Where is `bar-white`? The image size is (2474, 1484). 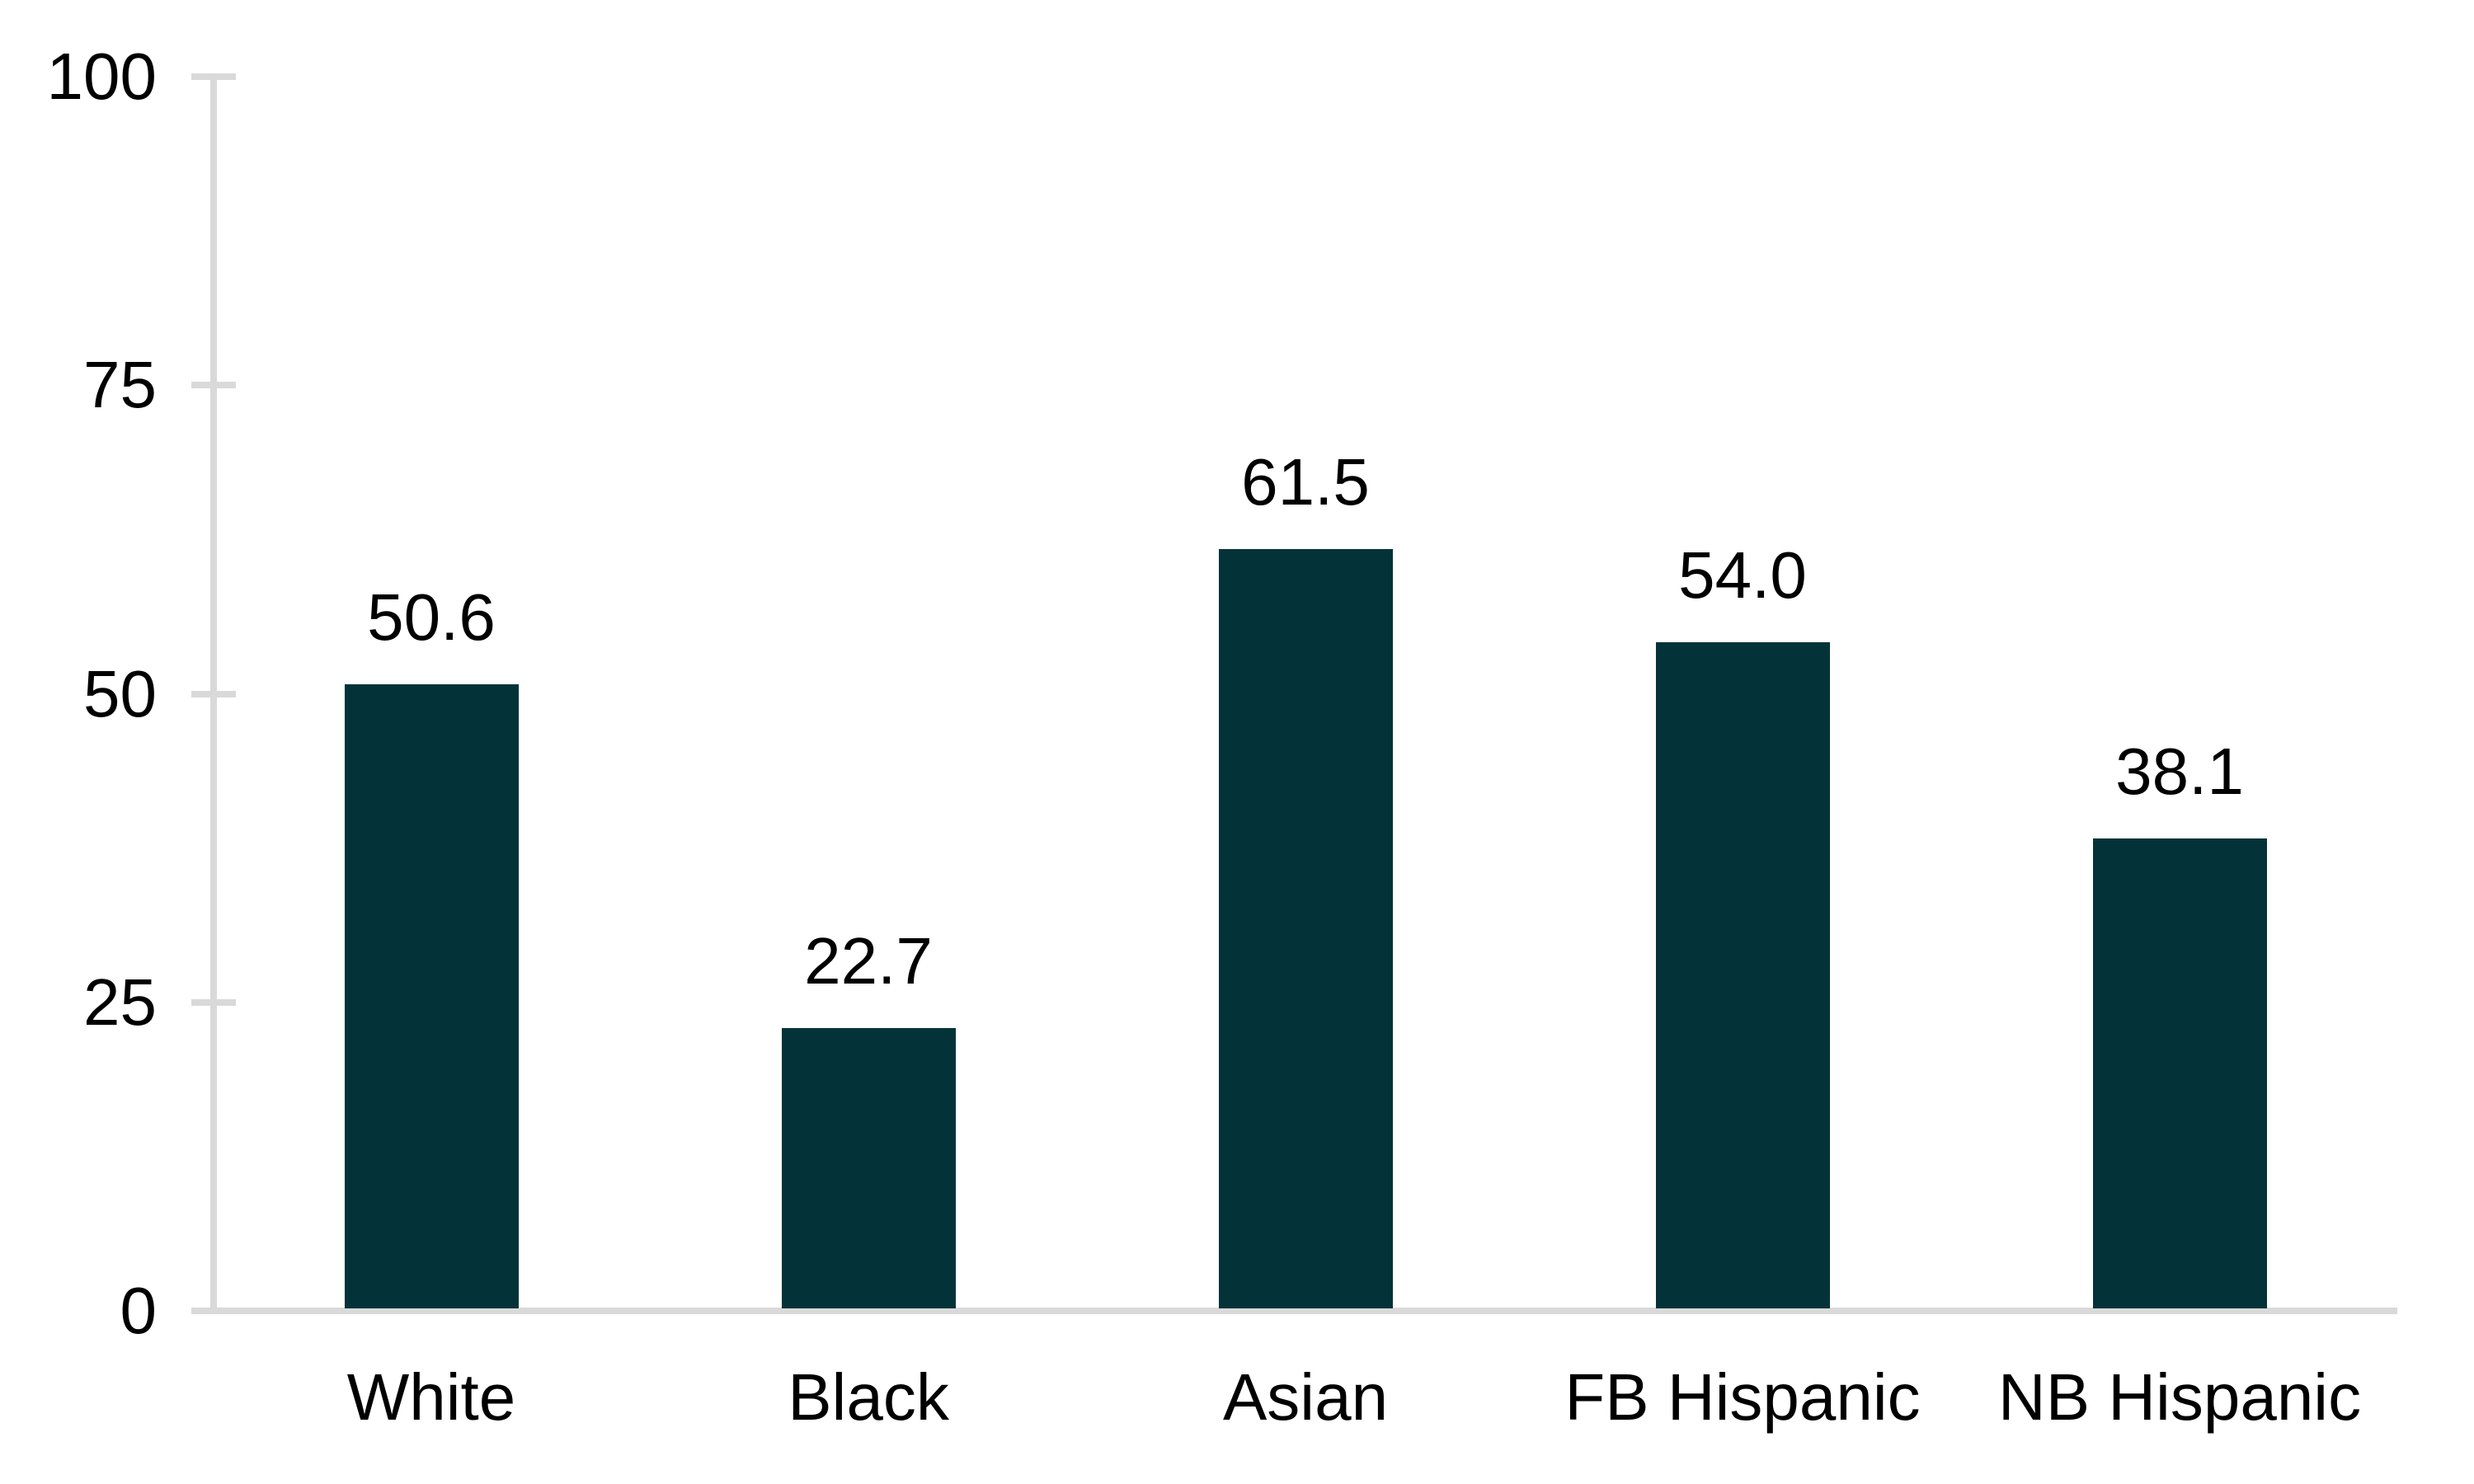 bar-white is located at coordinates (431, 996).